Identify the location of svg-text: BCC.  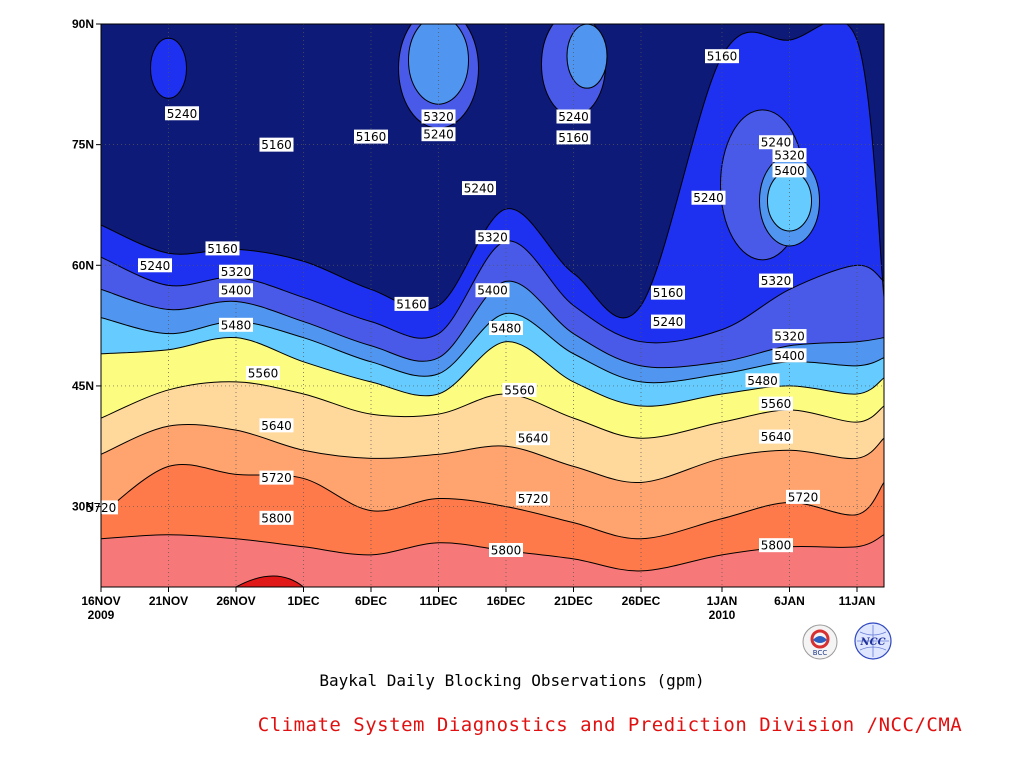
(820, 653).